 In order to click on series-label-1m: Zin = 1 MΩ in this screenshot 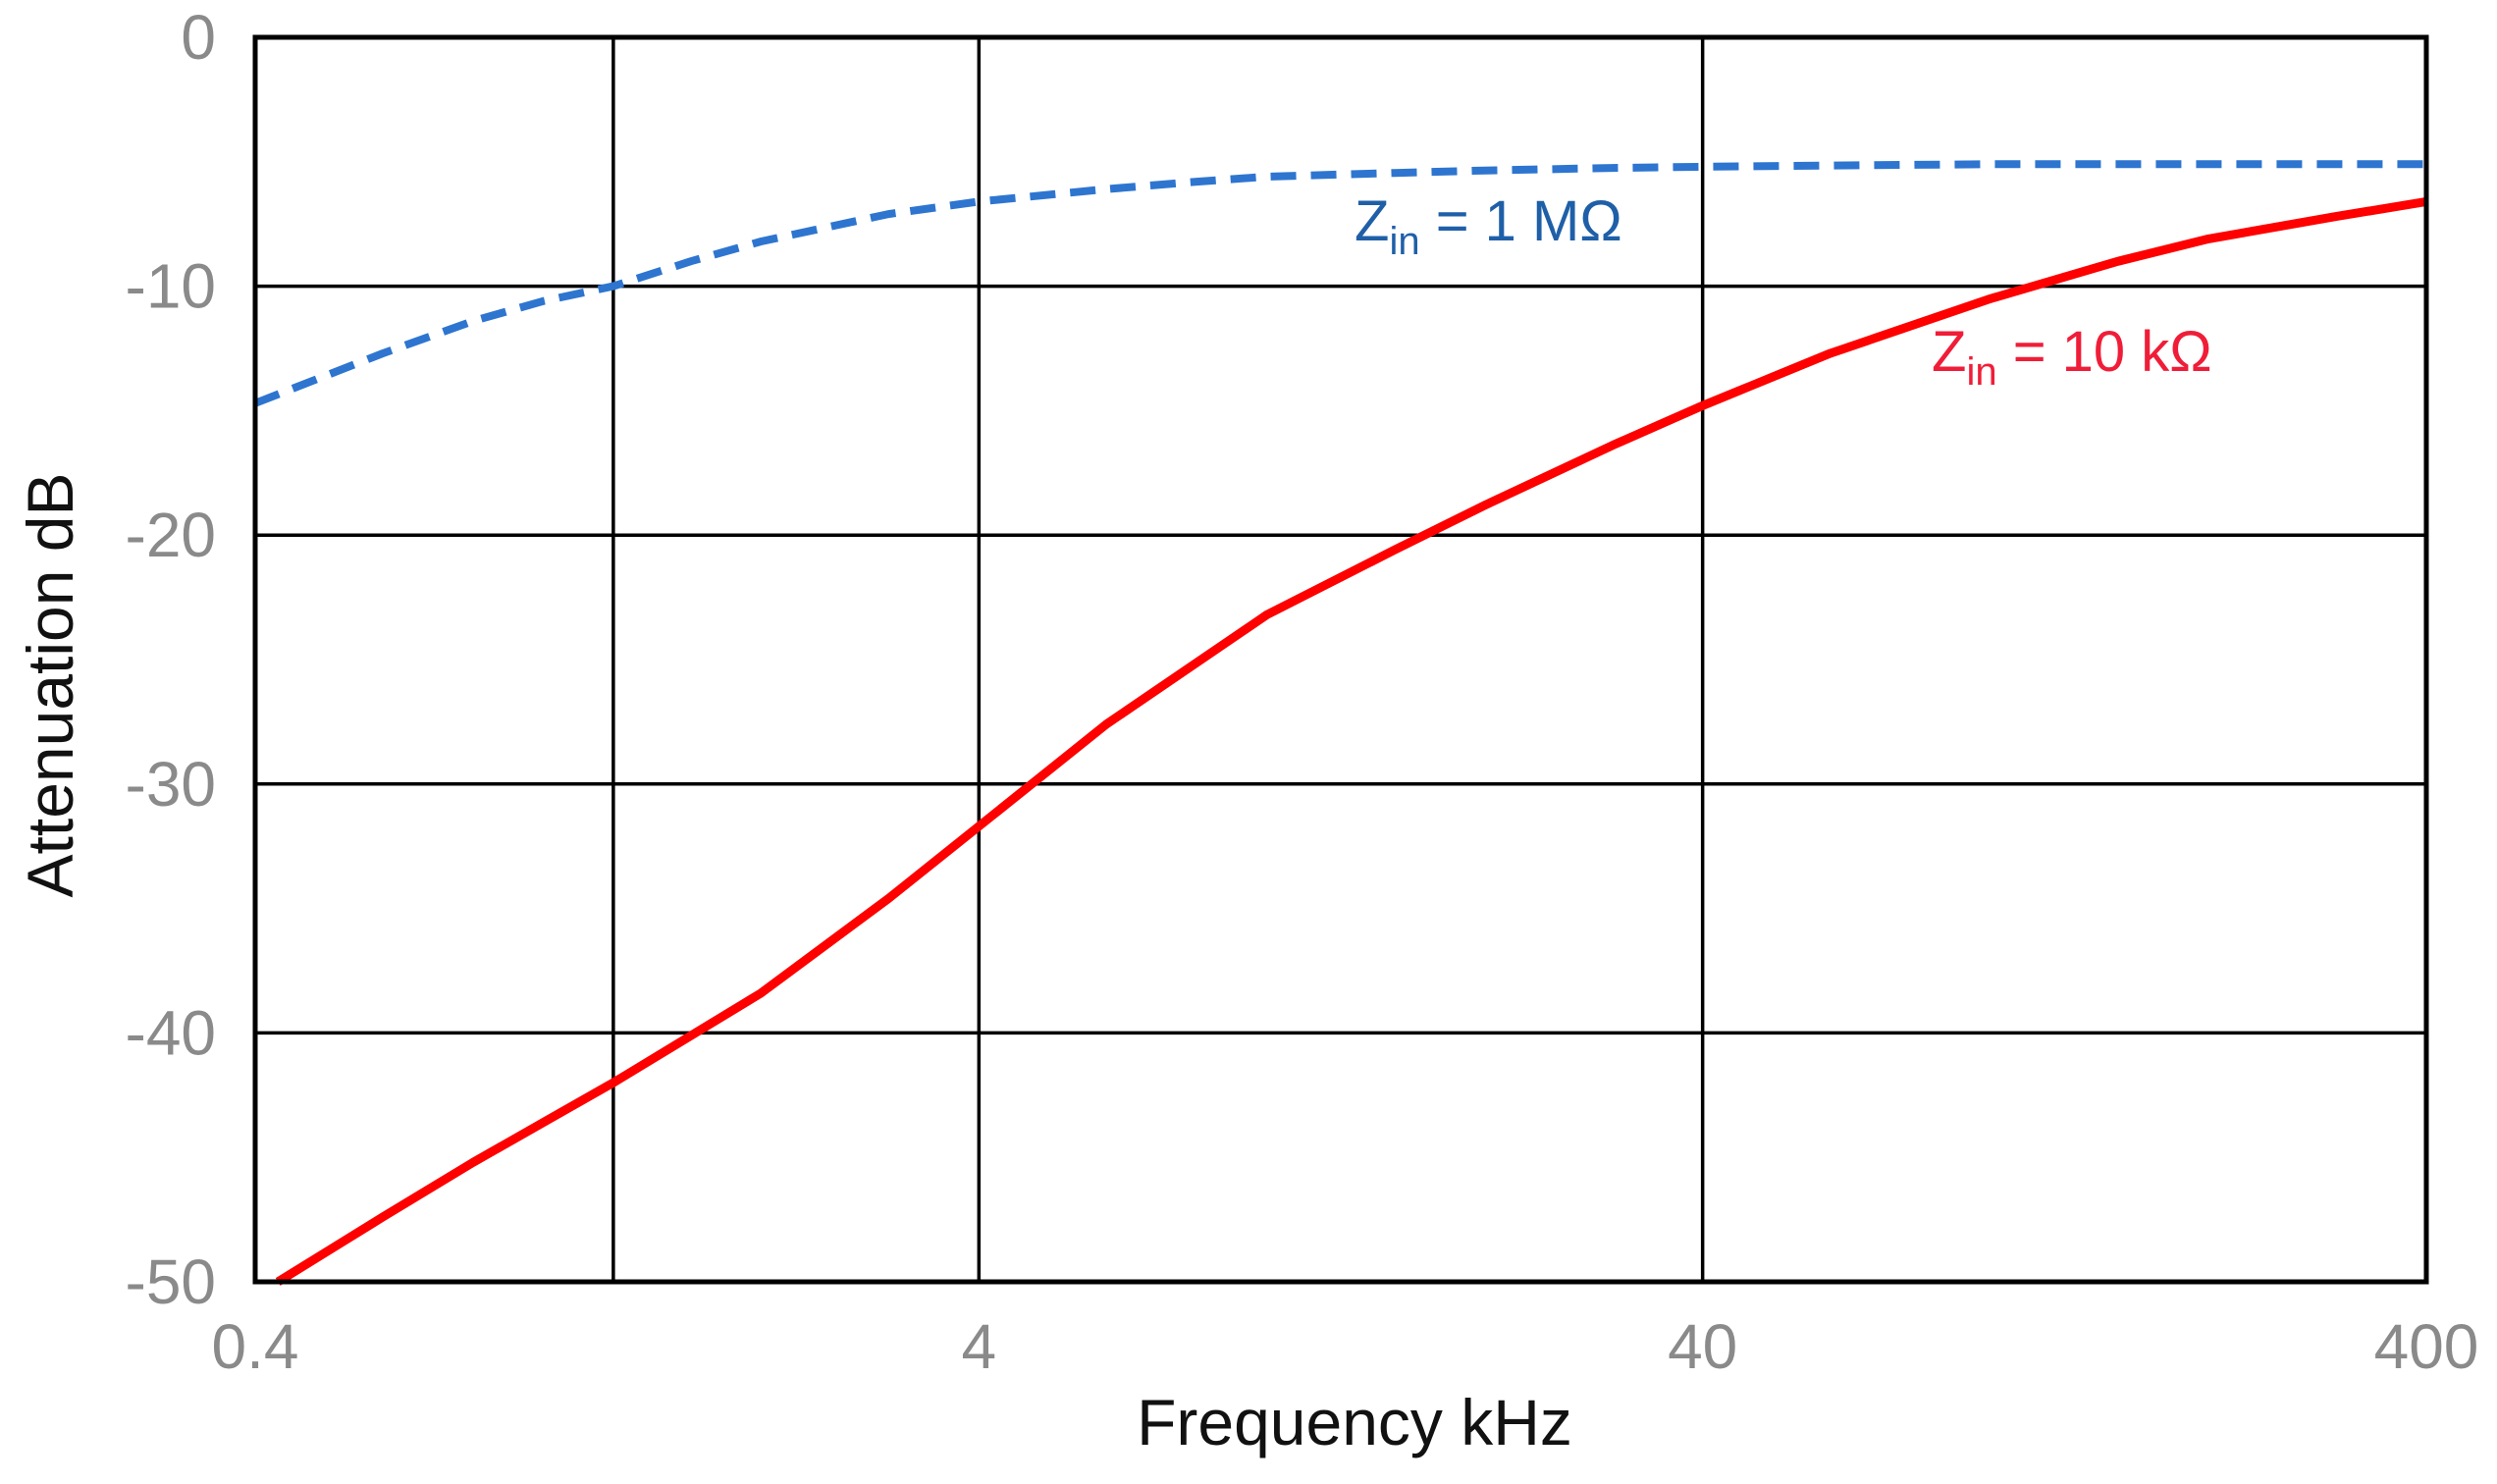, I will do `click(1488, 226)`.